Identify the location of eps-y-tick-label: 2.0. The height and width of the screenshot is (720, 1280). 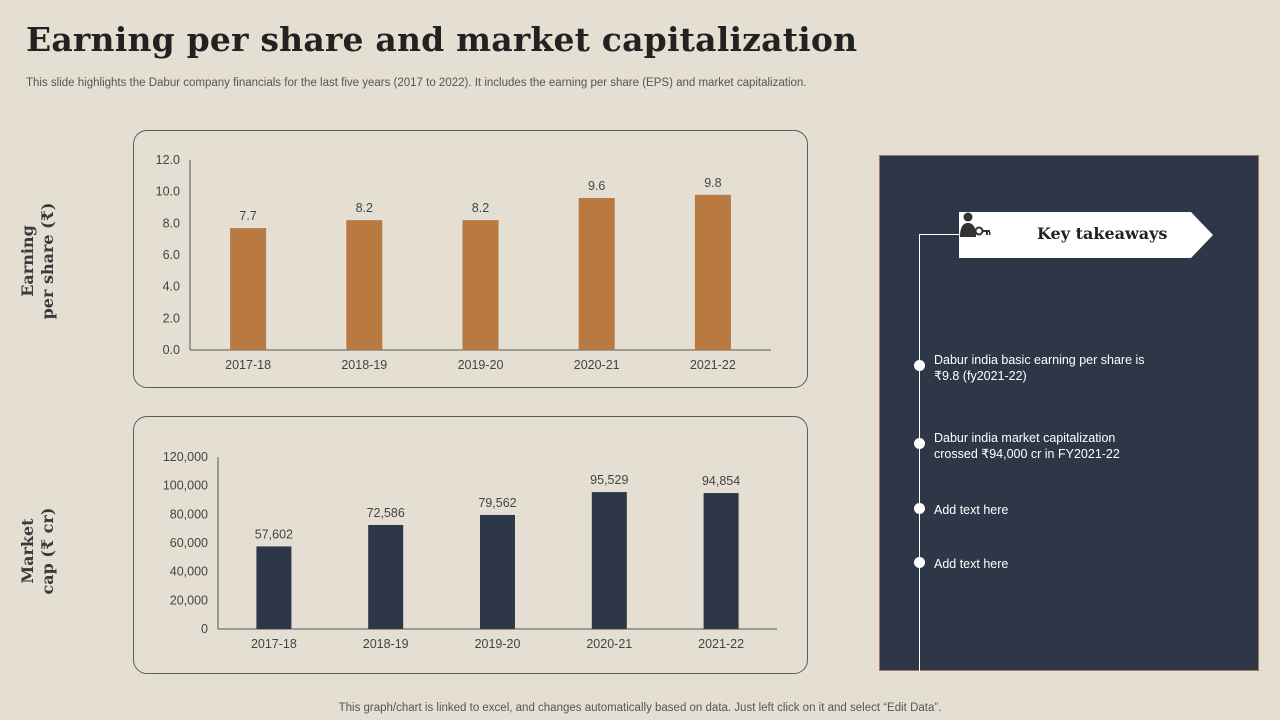
(171, 318).